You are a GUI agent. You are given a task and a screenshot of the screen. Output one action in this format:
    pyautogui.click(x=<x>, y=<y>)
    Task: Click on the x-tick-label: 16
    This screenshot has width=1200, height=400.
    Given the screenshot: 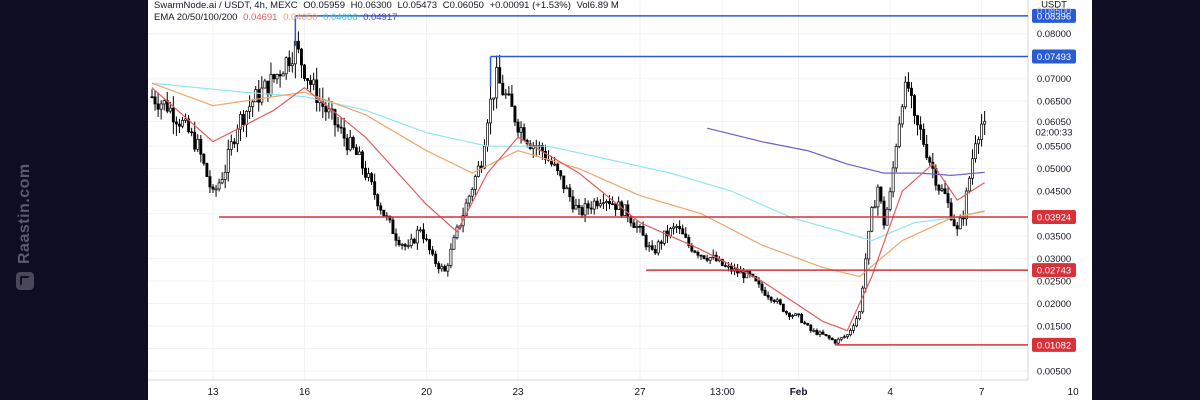 What is the action you would take?
    pyautogui.click(x=305, y=392)
    